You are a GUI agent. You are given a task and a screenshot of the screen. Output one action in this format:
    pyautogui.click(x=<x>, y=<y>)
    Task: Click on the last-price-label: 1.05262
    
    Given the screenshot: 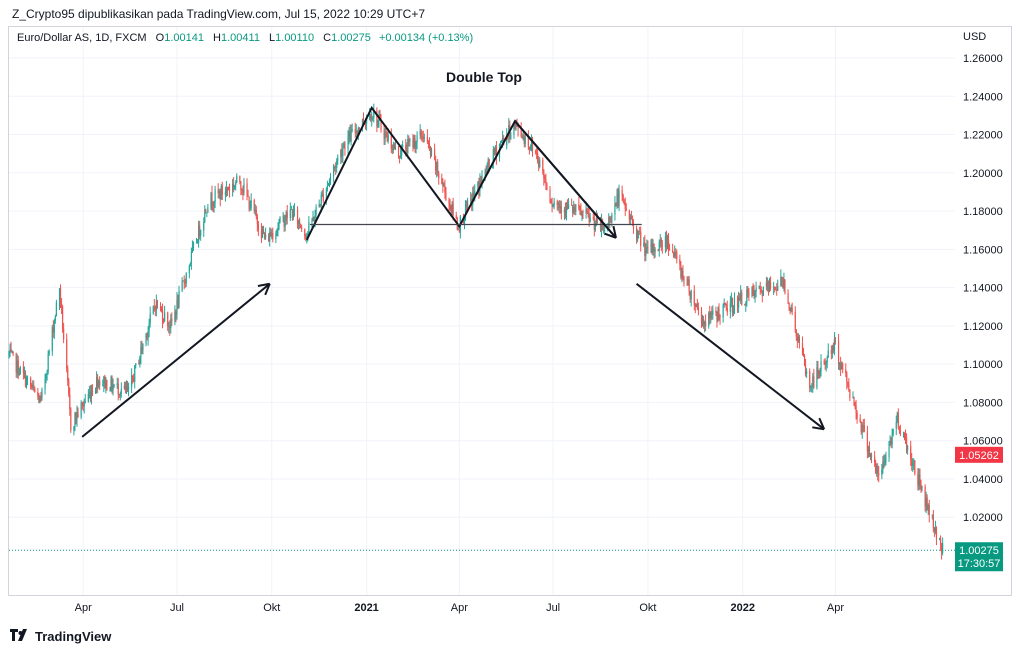 What is the action you would take?
    pyautogui.click(x=979, y=456)
    